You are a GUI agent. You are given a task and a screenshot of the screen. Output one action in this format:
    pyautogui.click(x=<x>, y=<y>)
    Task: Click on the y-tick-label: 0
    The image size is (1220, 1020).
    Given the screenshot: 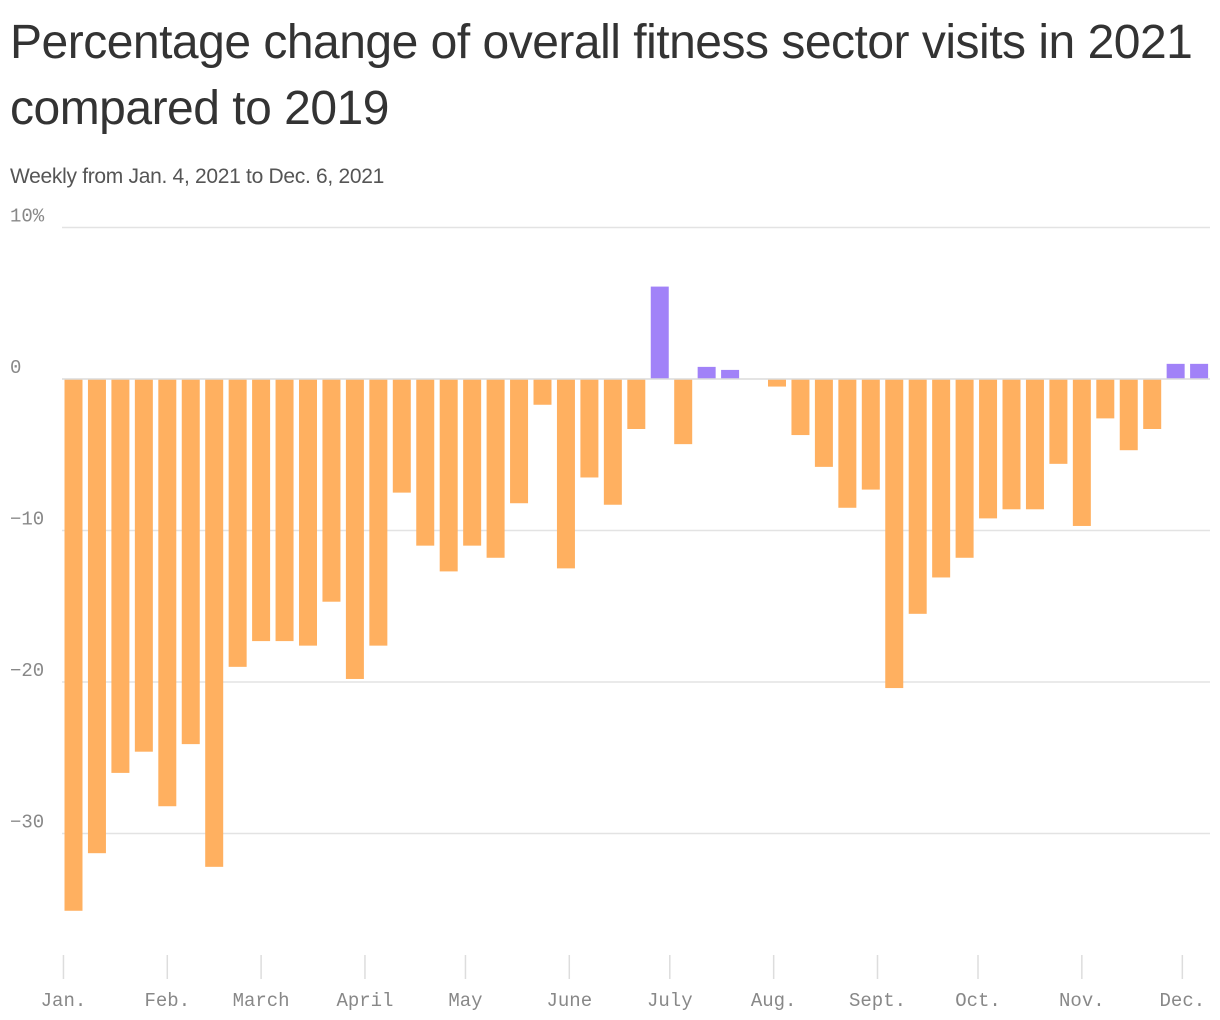 What is the action you would take?
    pyautogui.click(x=15, y=368)
    